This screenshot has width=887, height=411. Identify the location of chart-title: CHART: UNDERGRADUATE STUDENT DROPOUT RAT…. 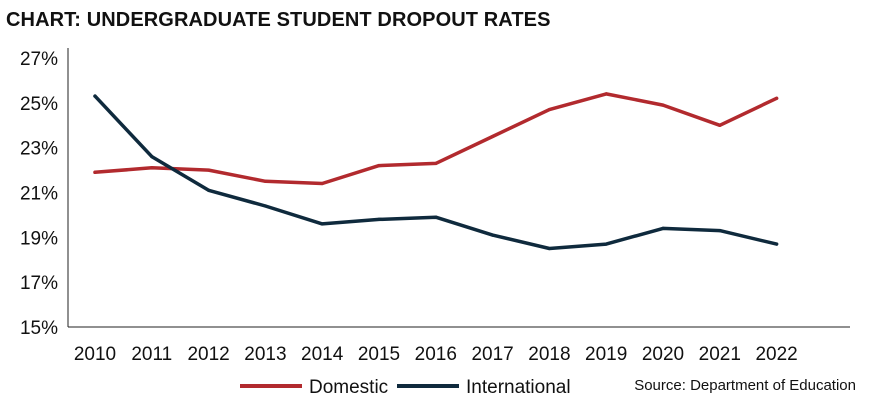
(278, 20).